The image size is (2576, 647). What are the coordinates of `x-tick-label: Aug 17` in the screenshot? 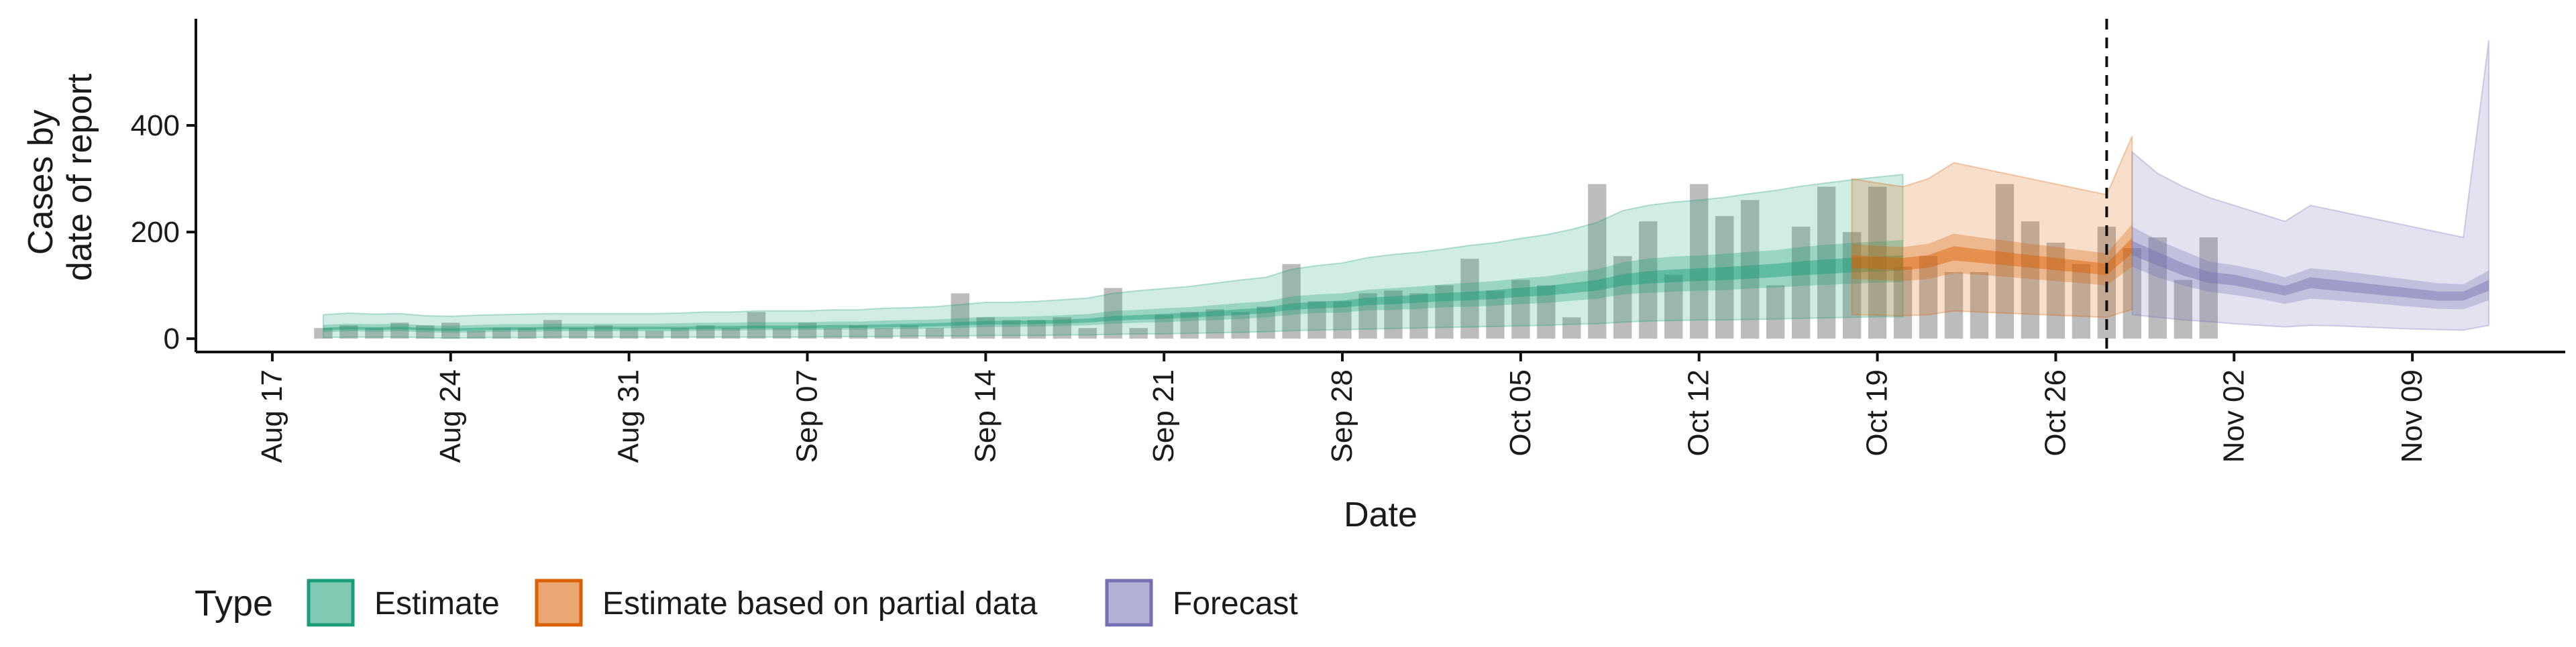 It's located at (272, 416).